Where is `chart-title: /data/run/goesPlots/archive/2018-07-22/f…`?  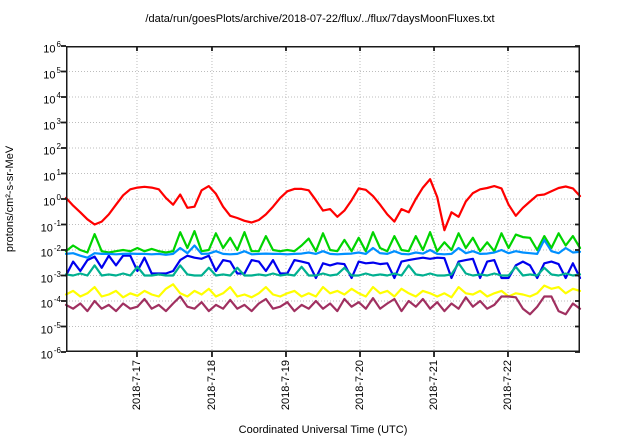 chart-title: /data/run/goesPlots/archive/2018-07-22/f… is located at coordinates (320, 19).